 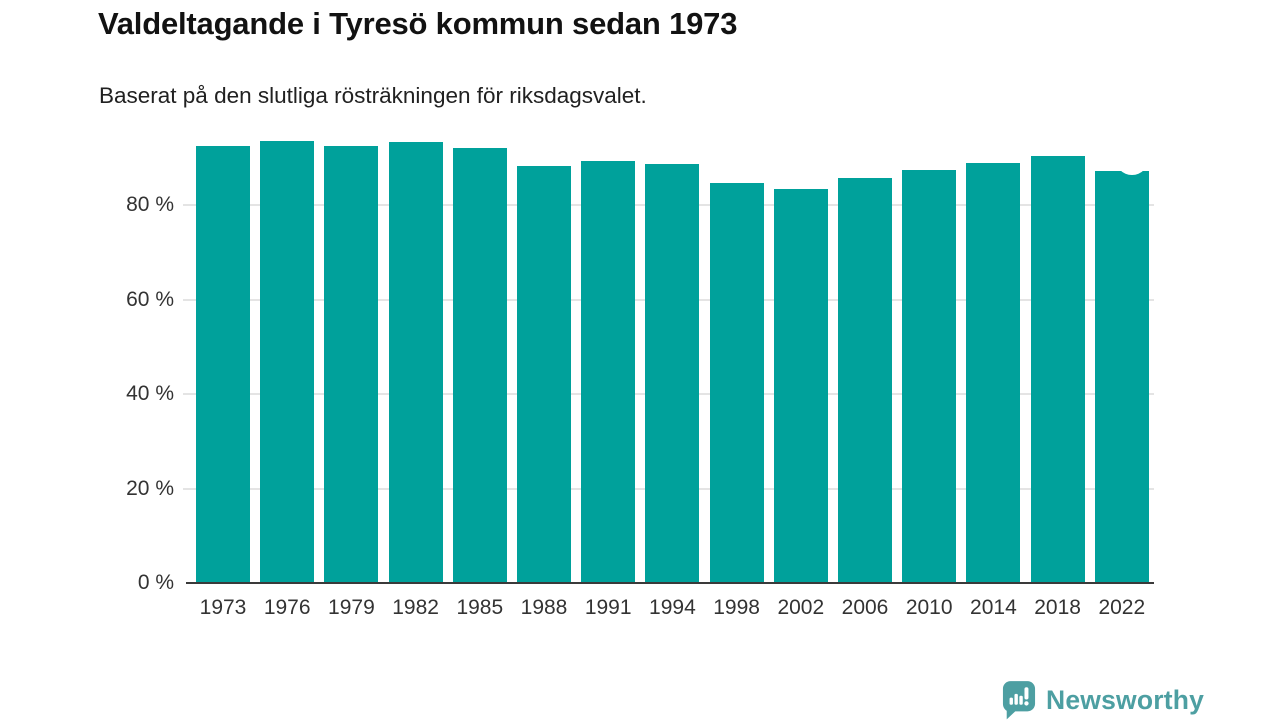 What do you see at coordinates (1131, 158) in the screenshot?
I see `latest-value-dot-marker` at bounding box center [1131, 158].